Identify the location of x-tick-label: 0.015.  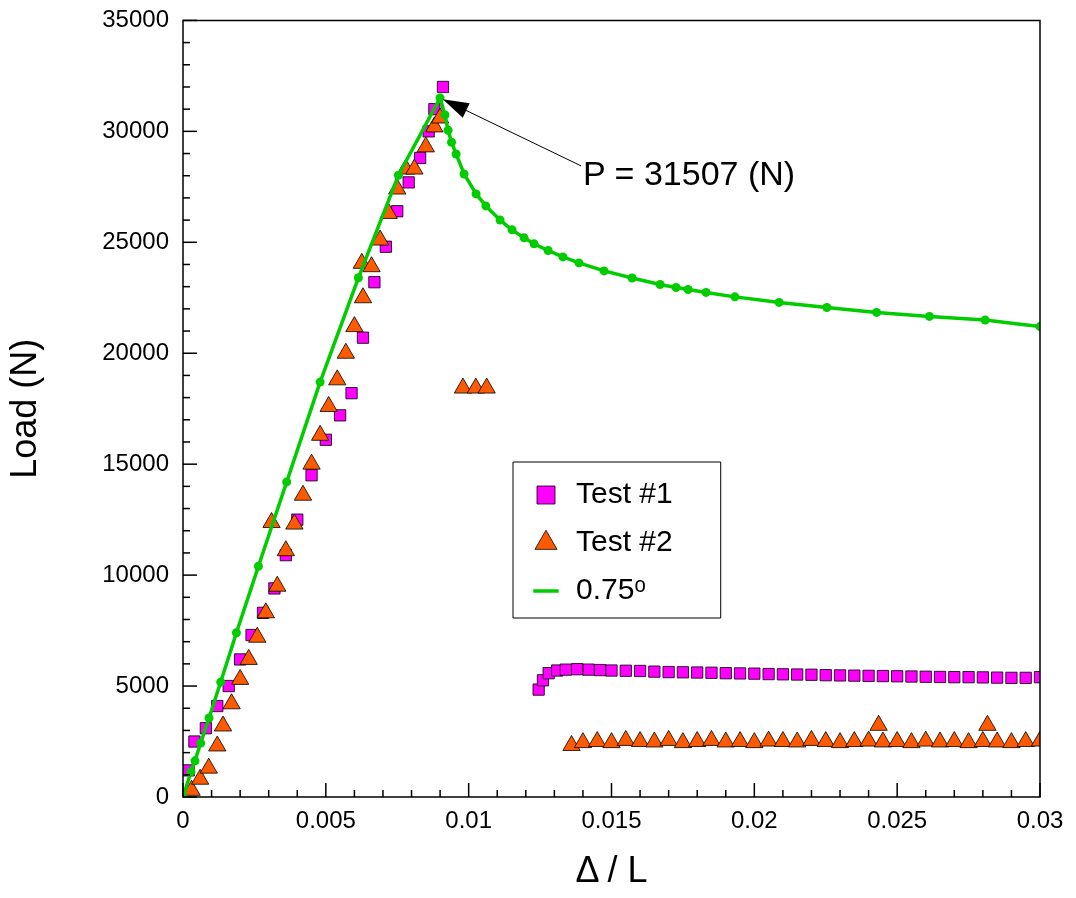
(611, 820).